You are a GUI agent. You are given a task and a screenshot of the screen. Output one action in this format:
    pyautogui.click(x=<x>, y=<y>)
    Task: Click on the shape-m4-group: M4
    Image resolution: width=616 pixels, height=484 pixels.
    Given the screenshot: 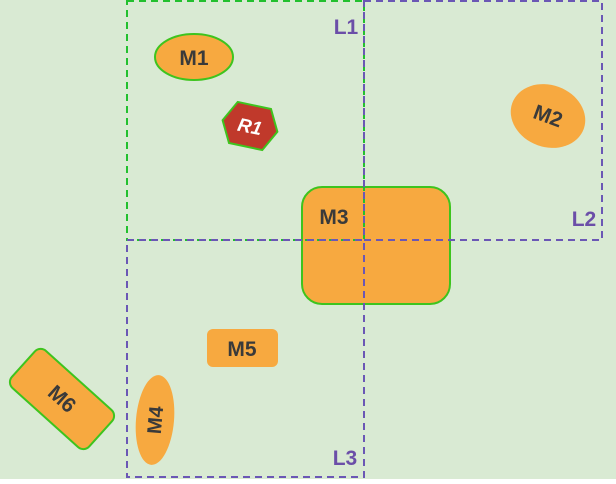 What is the action you would take?
    pyautogui.click(x=155, y=420)
    